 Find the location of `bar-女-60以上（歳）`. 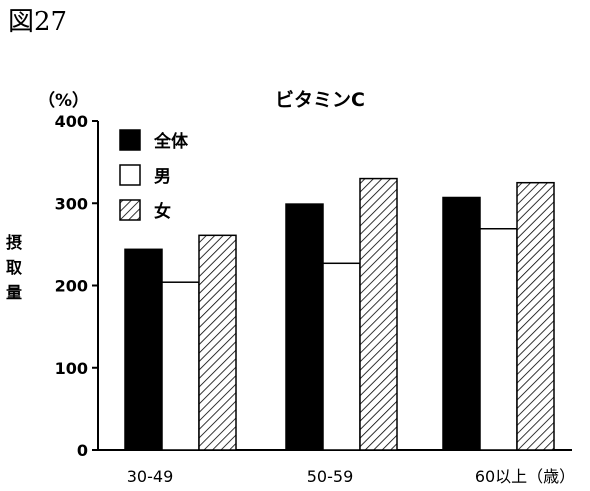

bar-女-60以上（歳） is located at coordinates (535, 316).